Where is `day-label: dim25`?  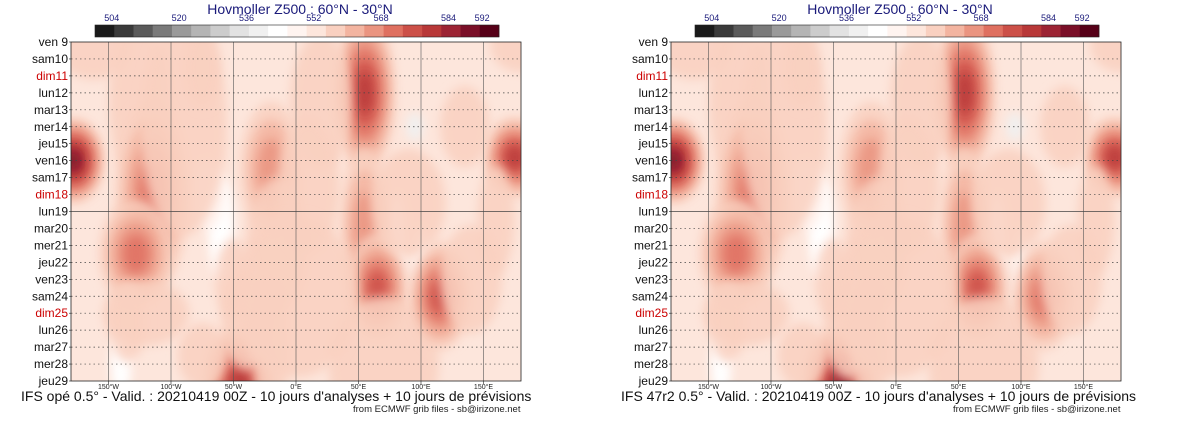
day-label: dim25 is located at coordinates (51, 313).